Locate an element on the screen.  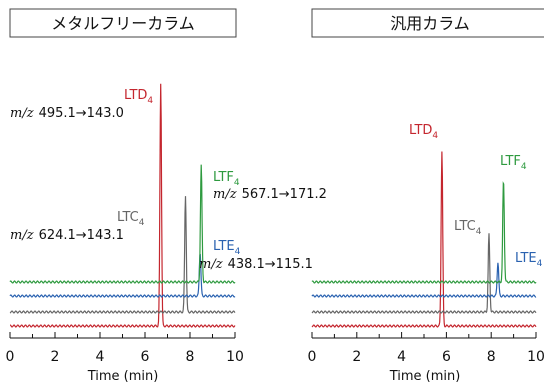
panel-1-title: メタルフリーカラム is located at coordinates (123, 23).